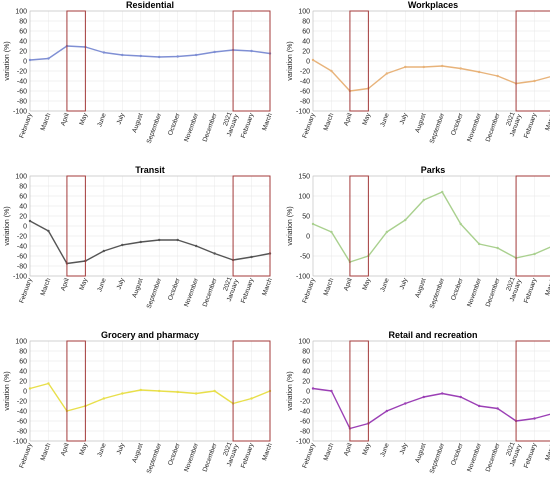 Image resolution: width=550 pixels, height=486 pixels. What do you see at coordinates (404, 284) in the screenshot?
I see `x-tick-label: July` at bounding box center [404, 284].